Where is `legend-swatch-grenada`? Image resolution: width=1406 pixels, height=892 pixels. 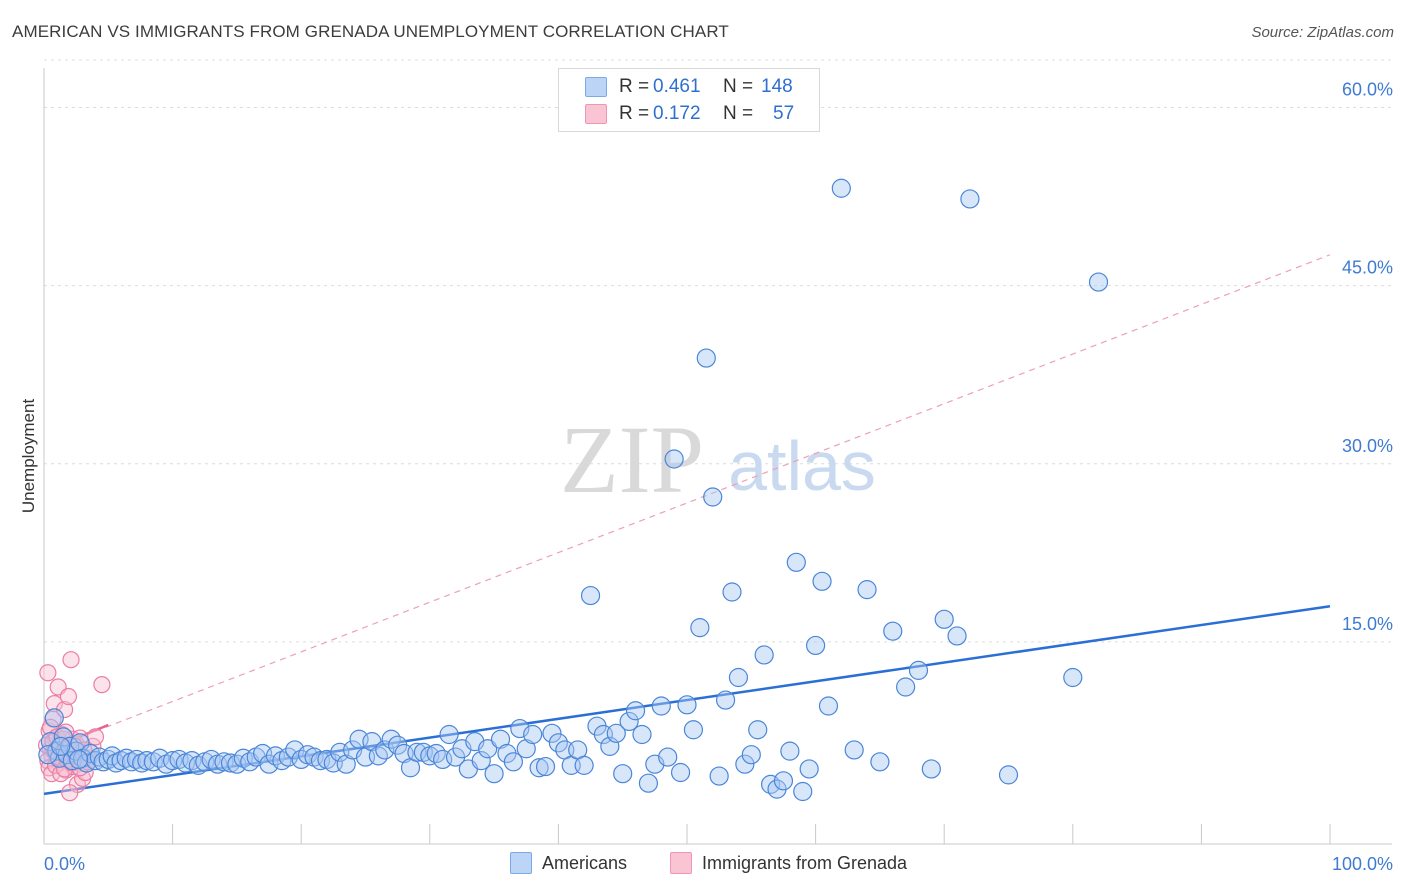
legend-swatch-grenada is located at coordinates (596, 114).